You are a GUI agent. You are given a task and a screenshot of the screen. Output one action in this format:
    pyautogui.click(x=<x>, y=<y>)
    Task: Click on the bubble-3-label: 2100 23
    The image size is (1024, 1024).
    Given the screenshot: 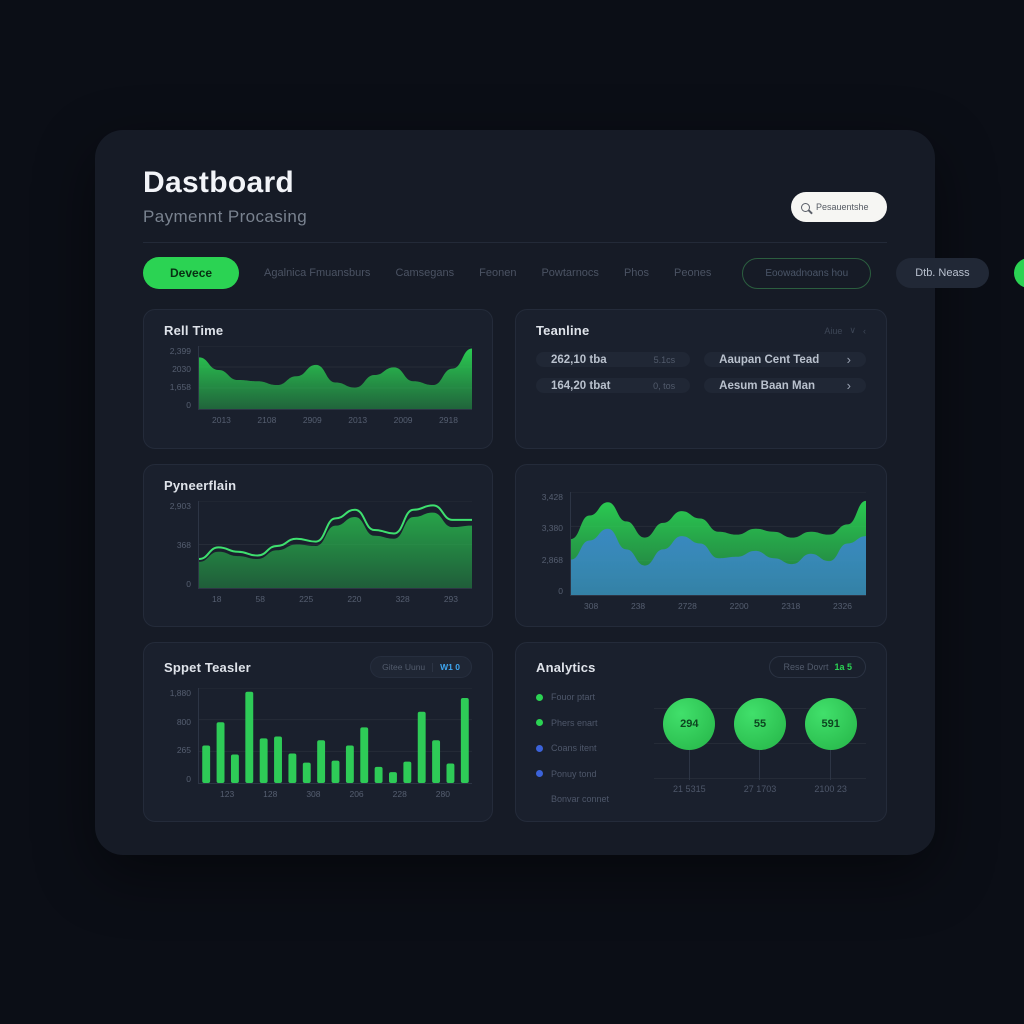 What is the action you would take?
    pyautogui.click(x=830, y=789)
    